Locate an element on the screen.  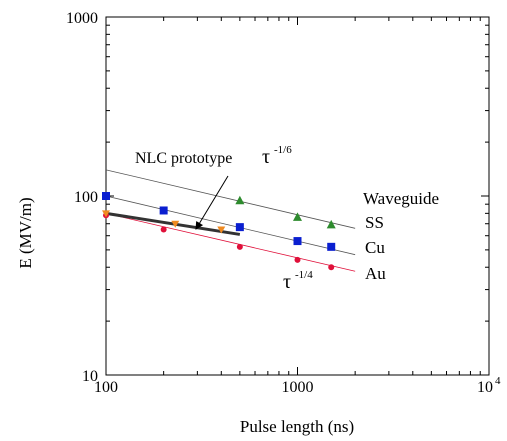
tau-sixth-exponent: -1/6 is located at coordinates (283, 150).